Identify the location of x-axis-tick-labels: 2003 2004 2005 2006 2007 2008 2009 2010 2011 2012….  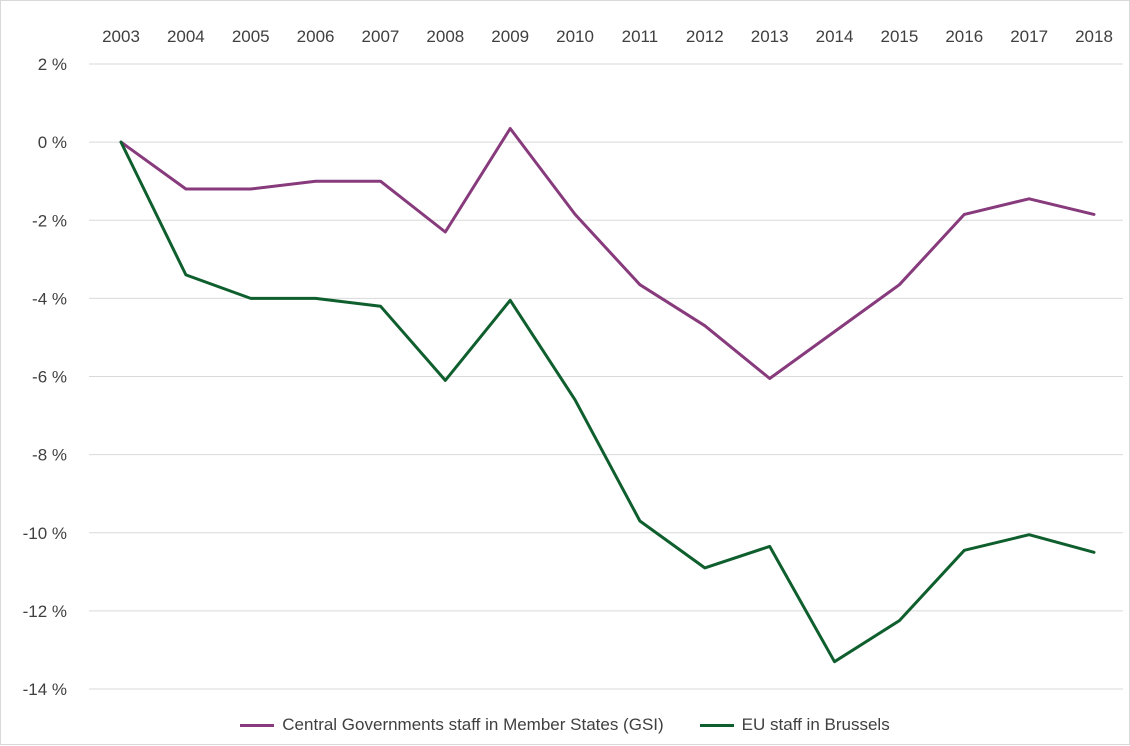
(607, 36).